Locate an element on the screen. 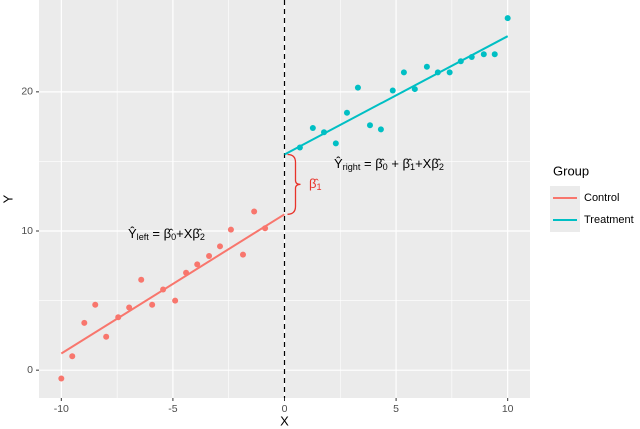 Image resolution: width=640 pixels, height=429 pixels. legend-key-bg is located at coordinates (565, 209).